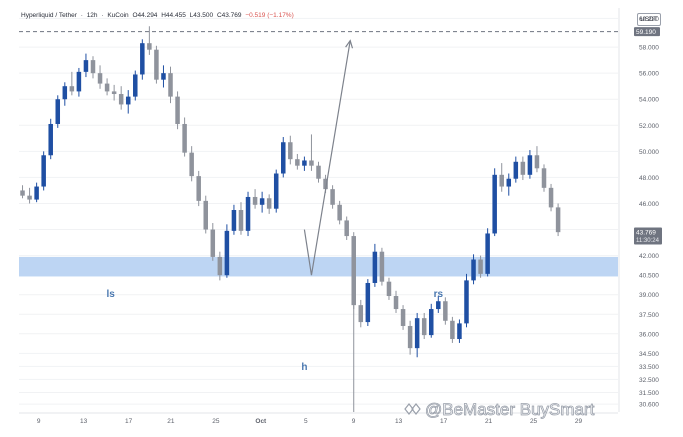 Image resolution: width=683 pixels, height=437 pixels. What do you see at coordinates (49, 15) in the screenshot?
I see `symbol-name: Hyperliquid / Tether` at bounding box center [49, 15].